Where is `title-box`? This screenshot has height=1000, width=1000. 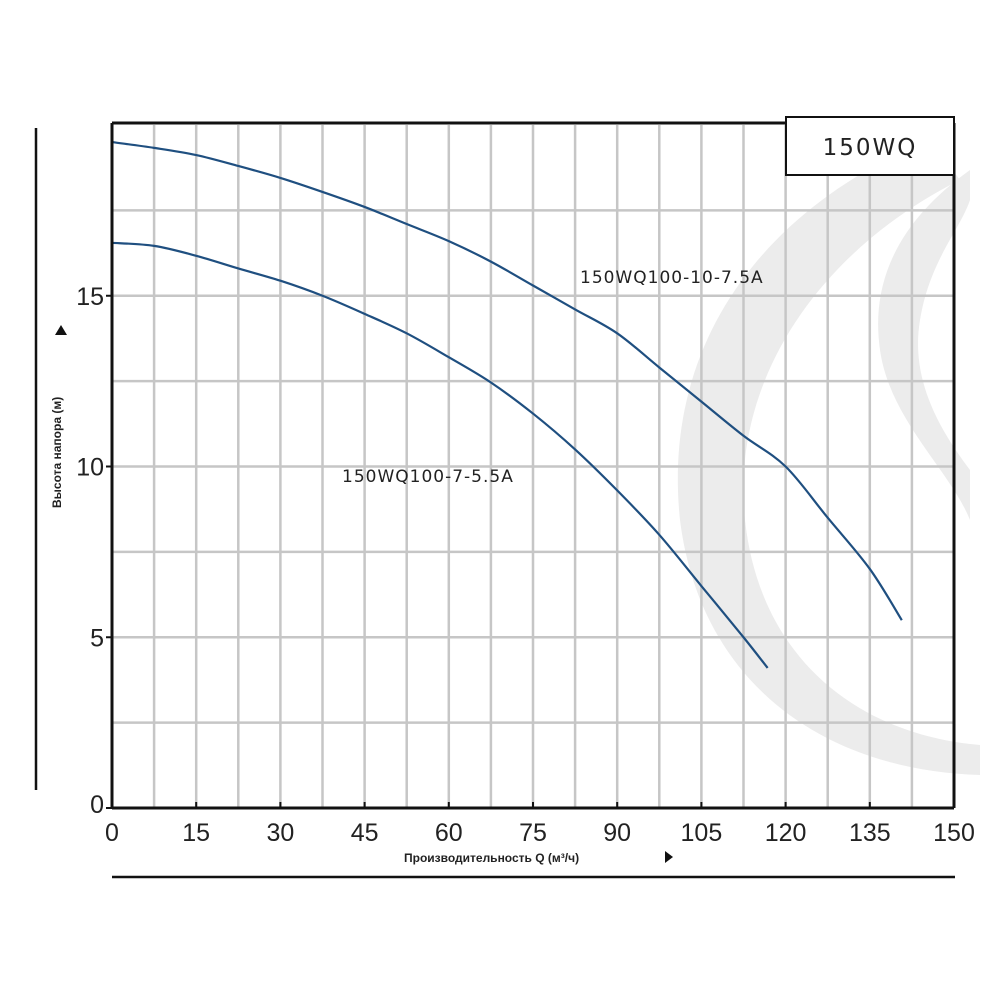
title-box is located at coordinates (870, 146).